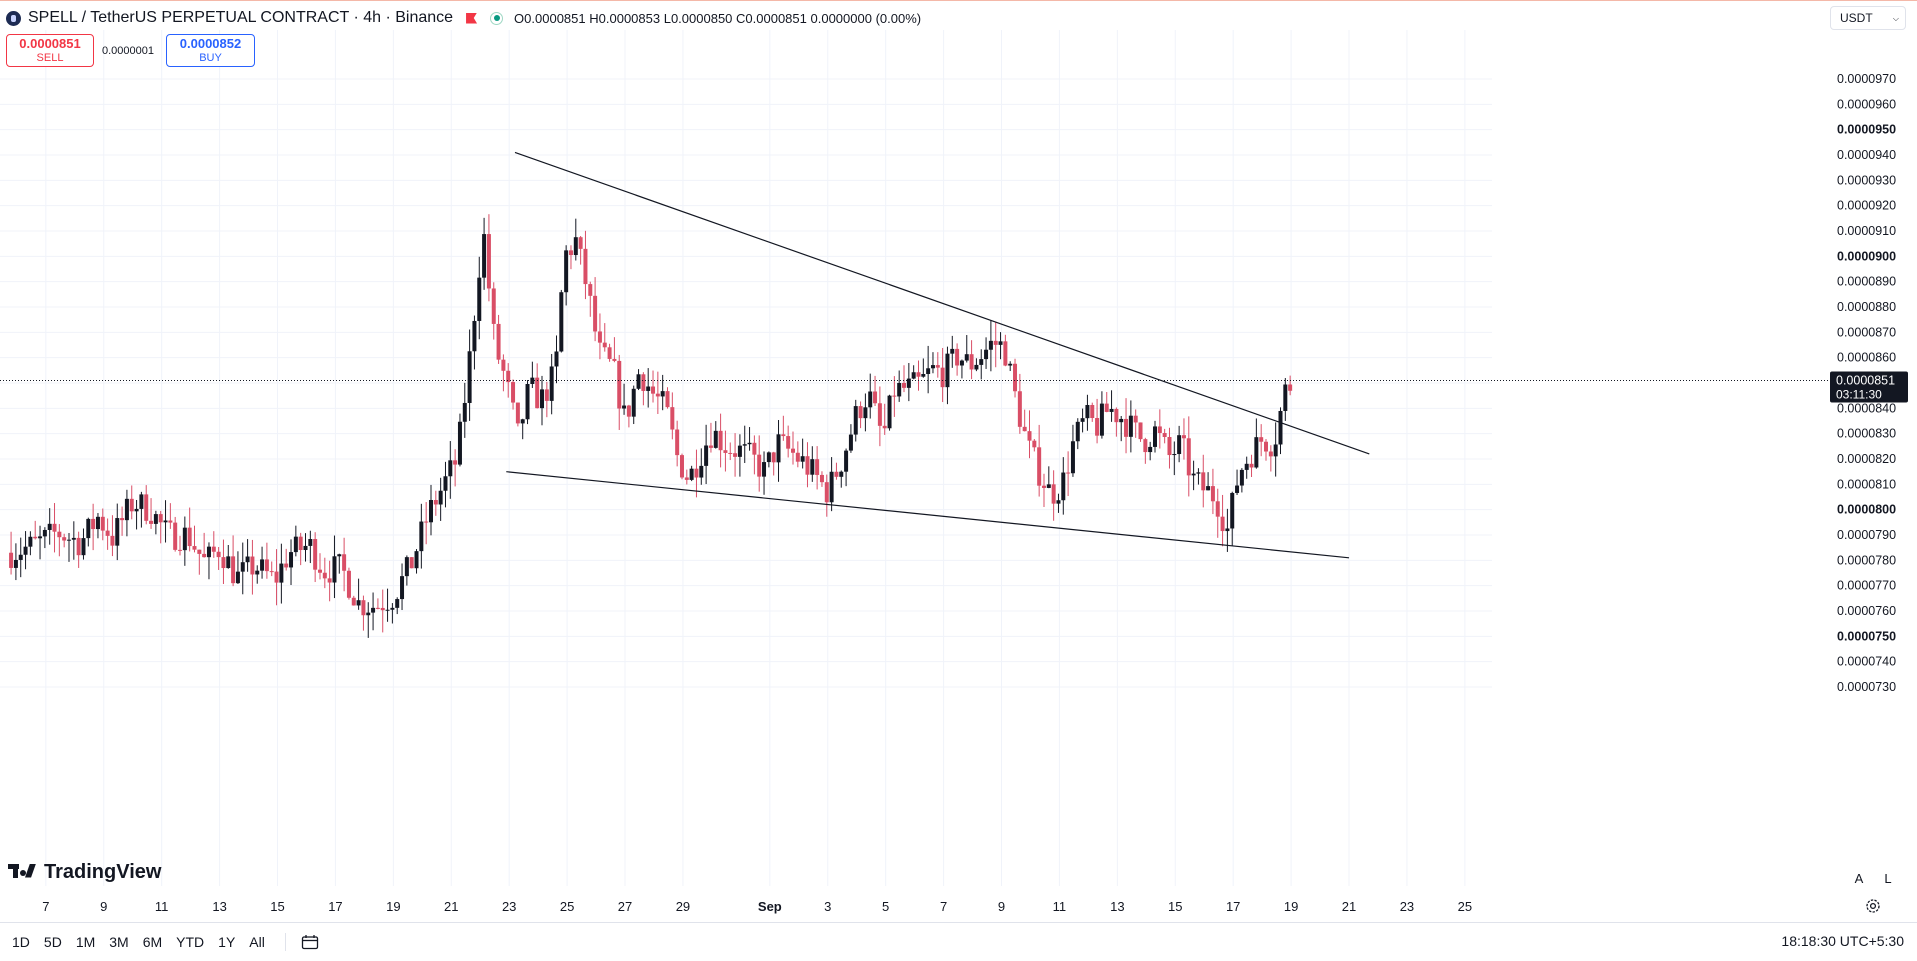 The width and height of the screenshot is (1917, 961). What do you see at coordinates (1869, 387) in the screenshot?
I see `last-price-box` at bounding box center [1869, 387].